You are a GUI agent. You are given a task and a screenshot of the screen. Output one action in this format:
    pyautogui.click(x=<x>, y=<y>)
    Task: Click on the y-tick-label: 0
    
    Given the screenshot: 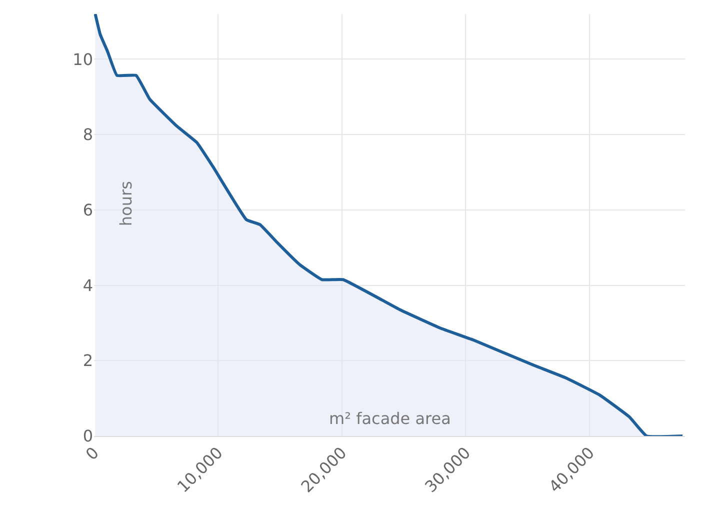 What is the action you would take?
    pyautogui.click(x=87, y=436)
    